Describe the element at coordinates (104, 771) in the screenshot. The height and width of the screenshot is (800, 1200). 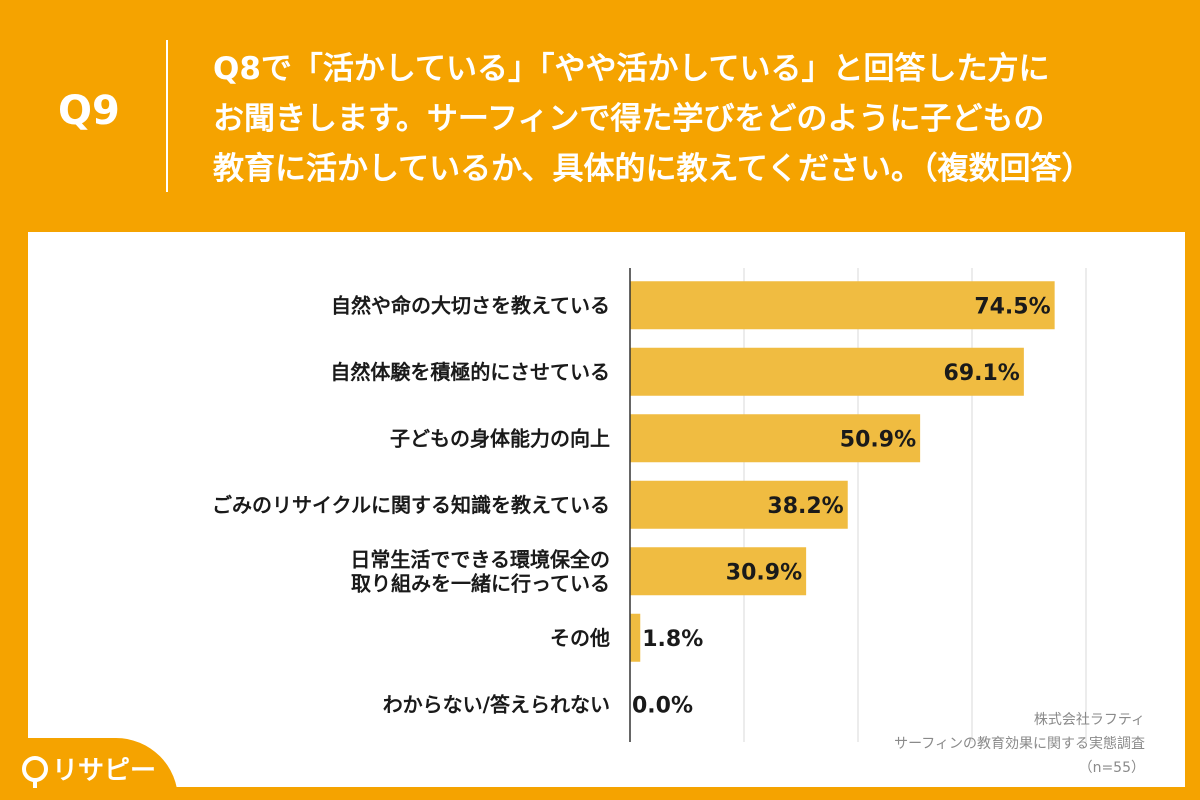
I see `logo-text: リサピー` at that location.